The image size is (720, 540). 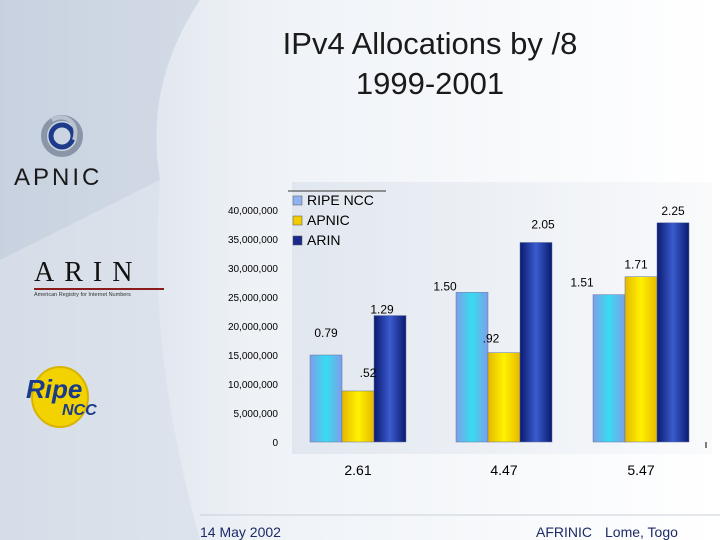 What do you see at coordinates (430, 43) in the screenshot?
I see `chart-title-line-1: IPv4 Allocations by /8` at bounding box center [430, 43].